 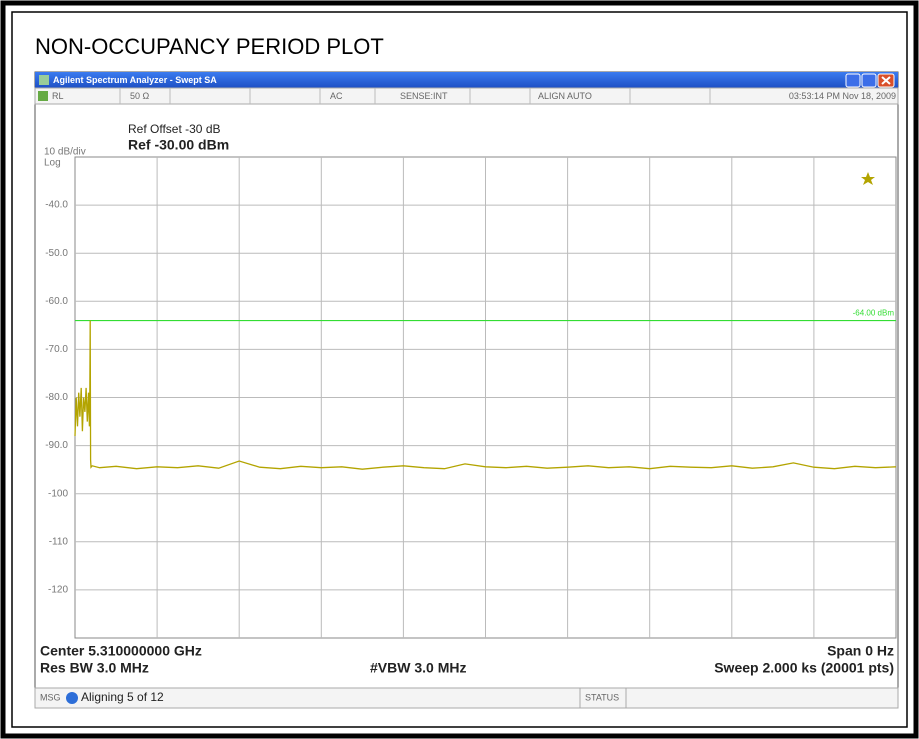 I want to click on y-tick-label: -50.0, so click(x=56, y=253).